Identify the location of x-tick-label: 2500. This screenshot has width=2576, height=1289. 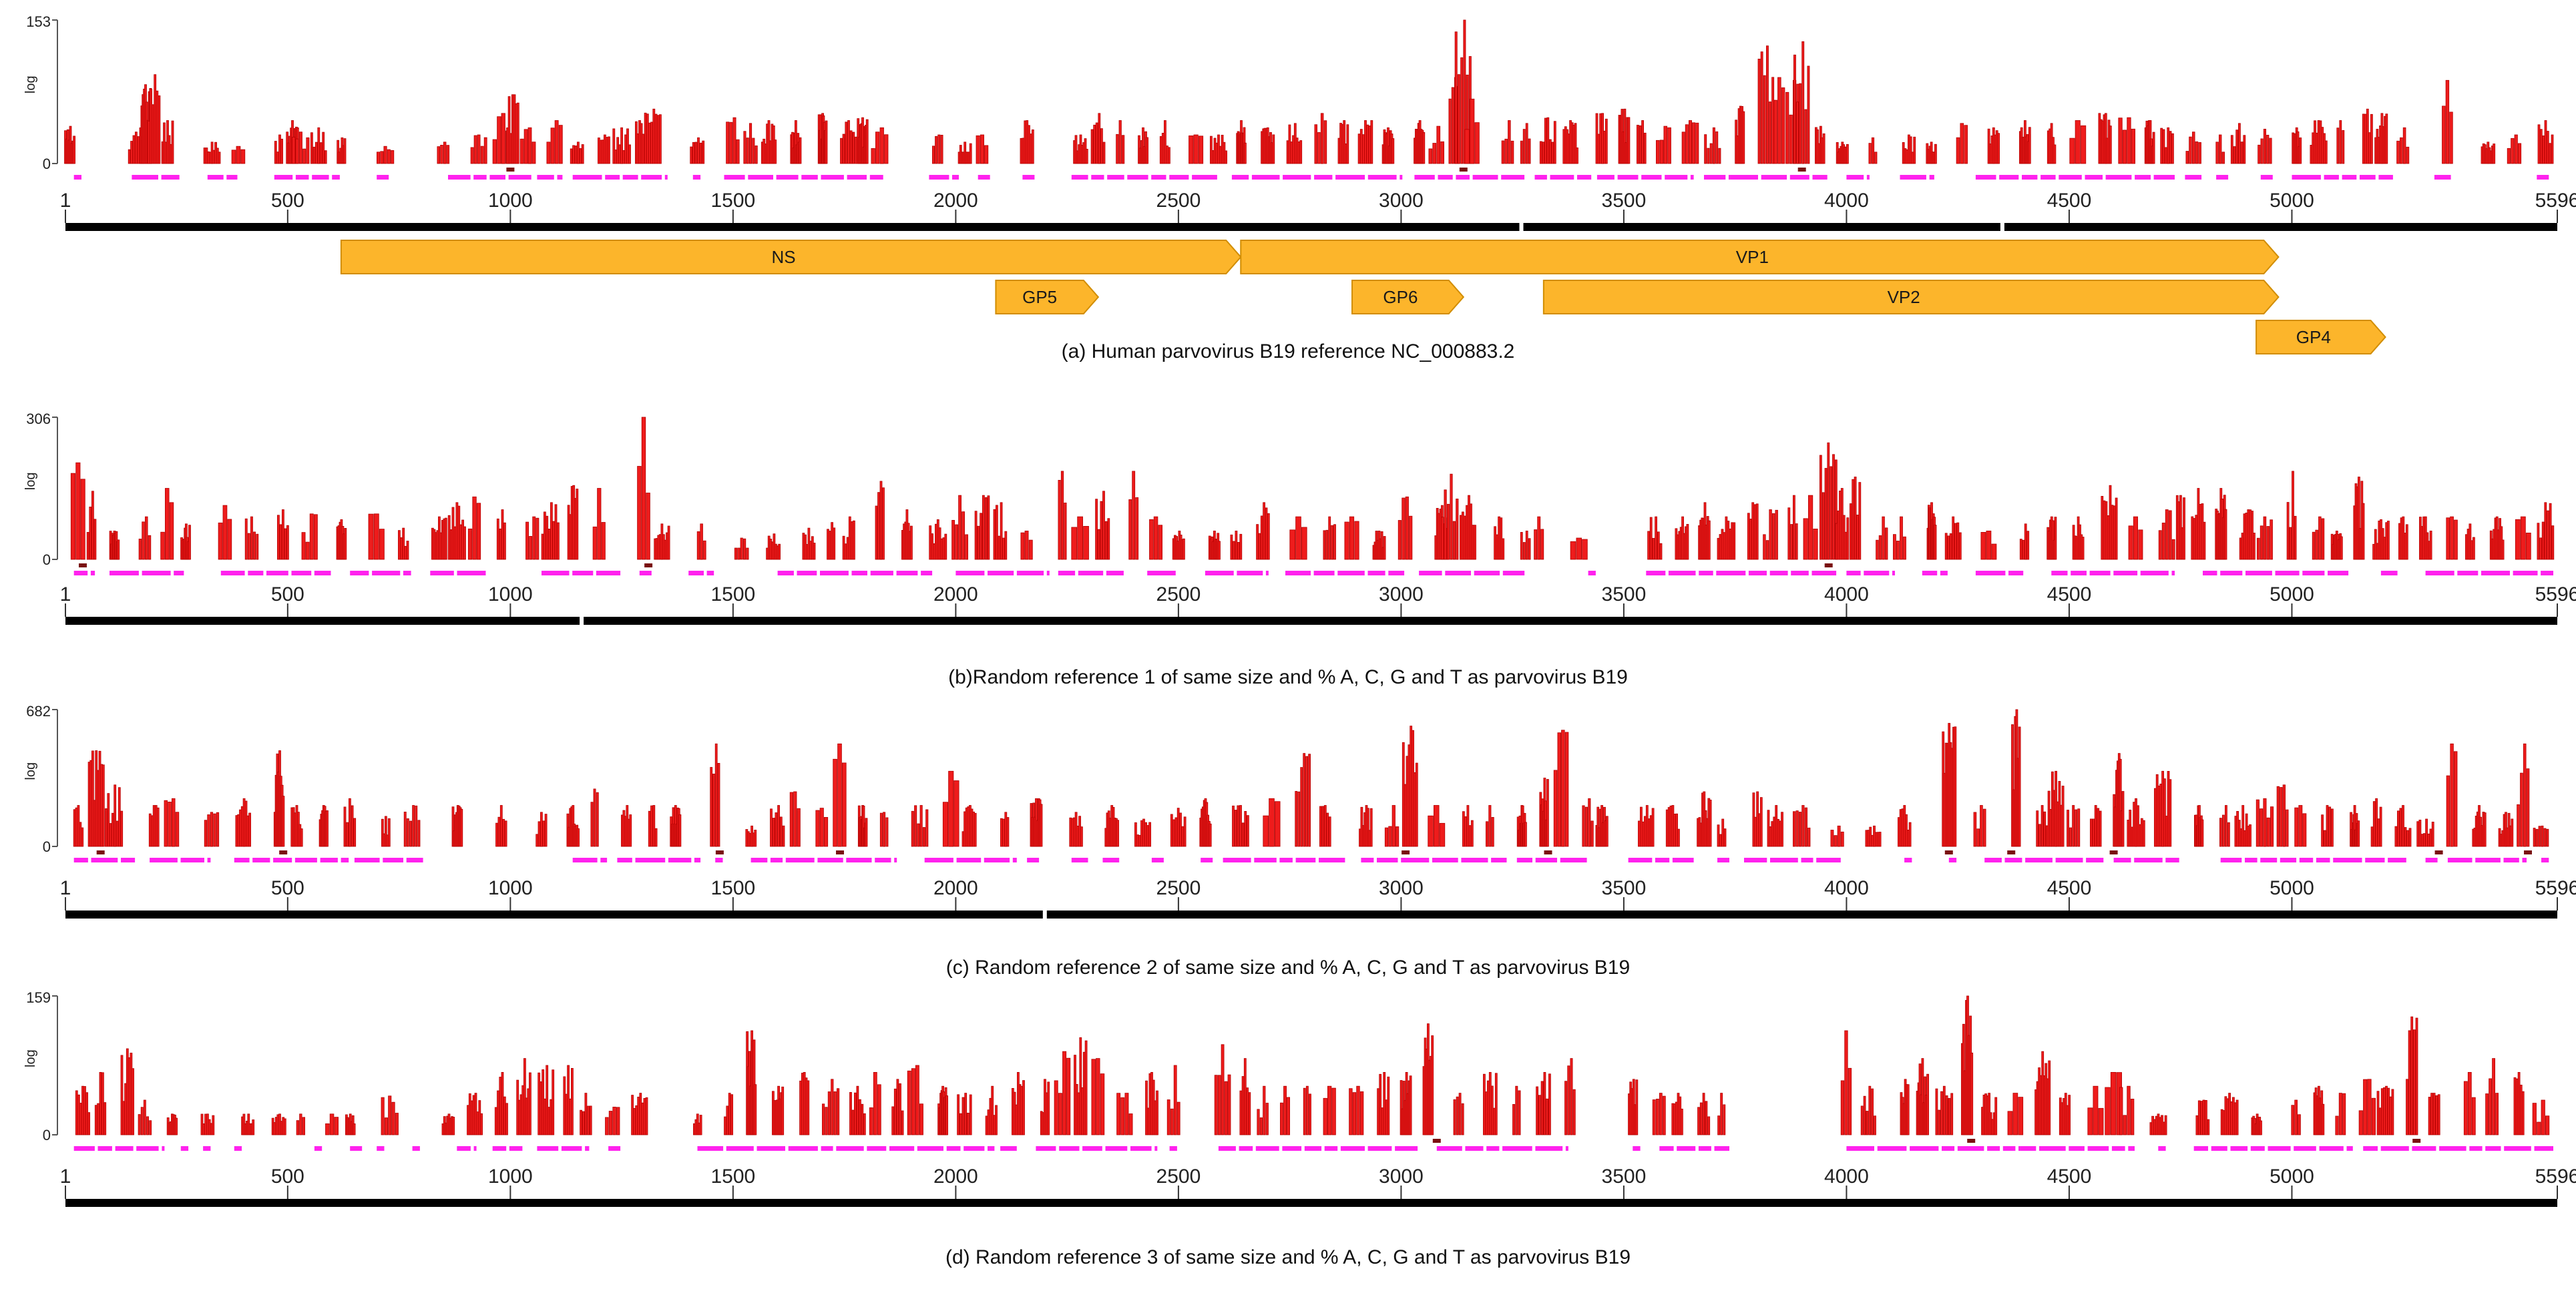
(1178, 594).